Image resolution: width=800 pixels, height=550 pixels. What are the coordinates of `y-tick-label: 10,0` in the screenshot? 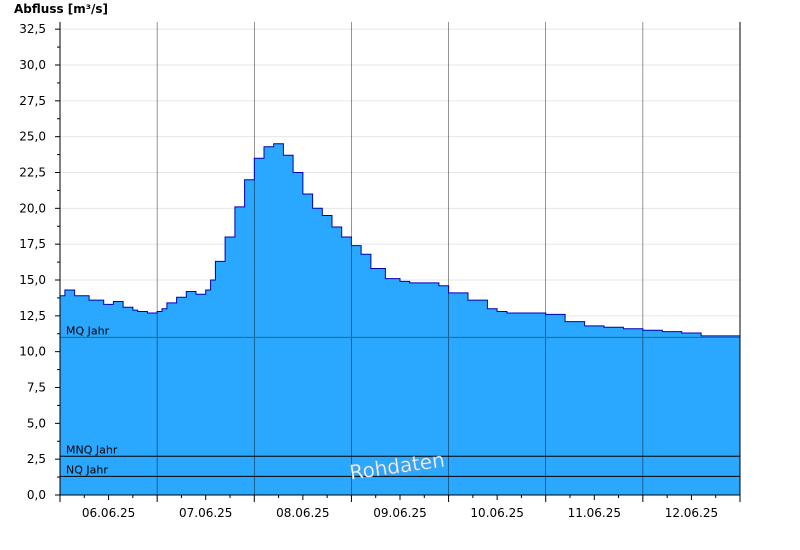 It's located at (32, 352).